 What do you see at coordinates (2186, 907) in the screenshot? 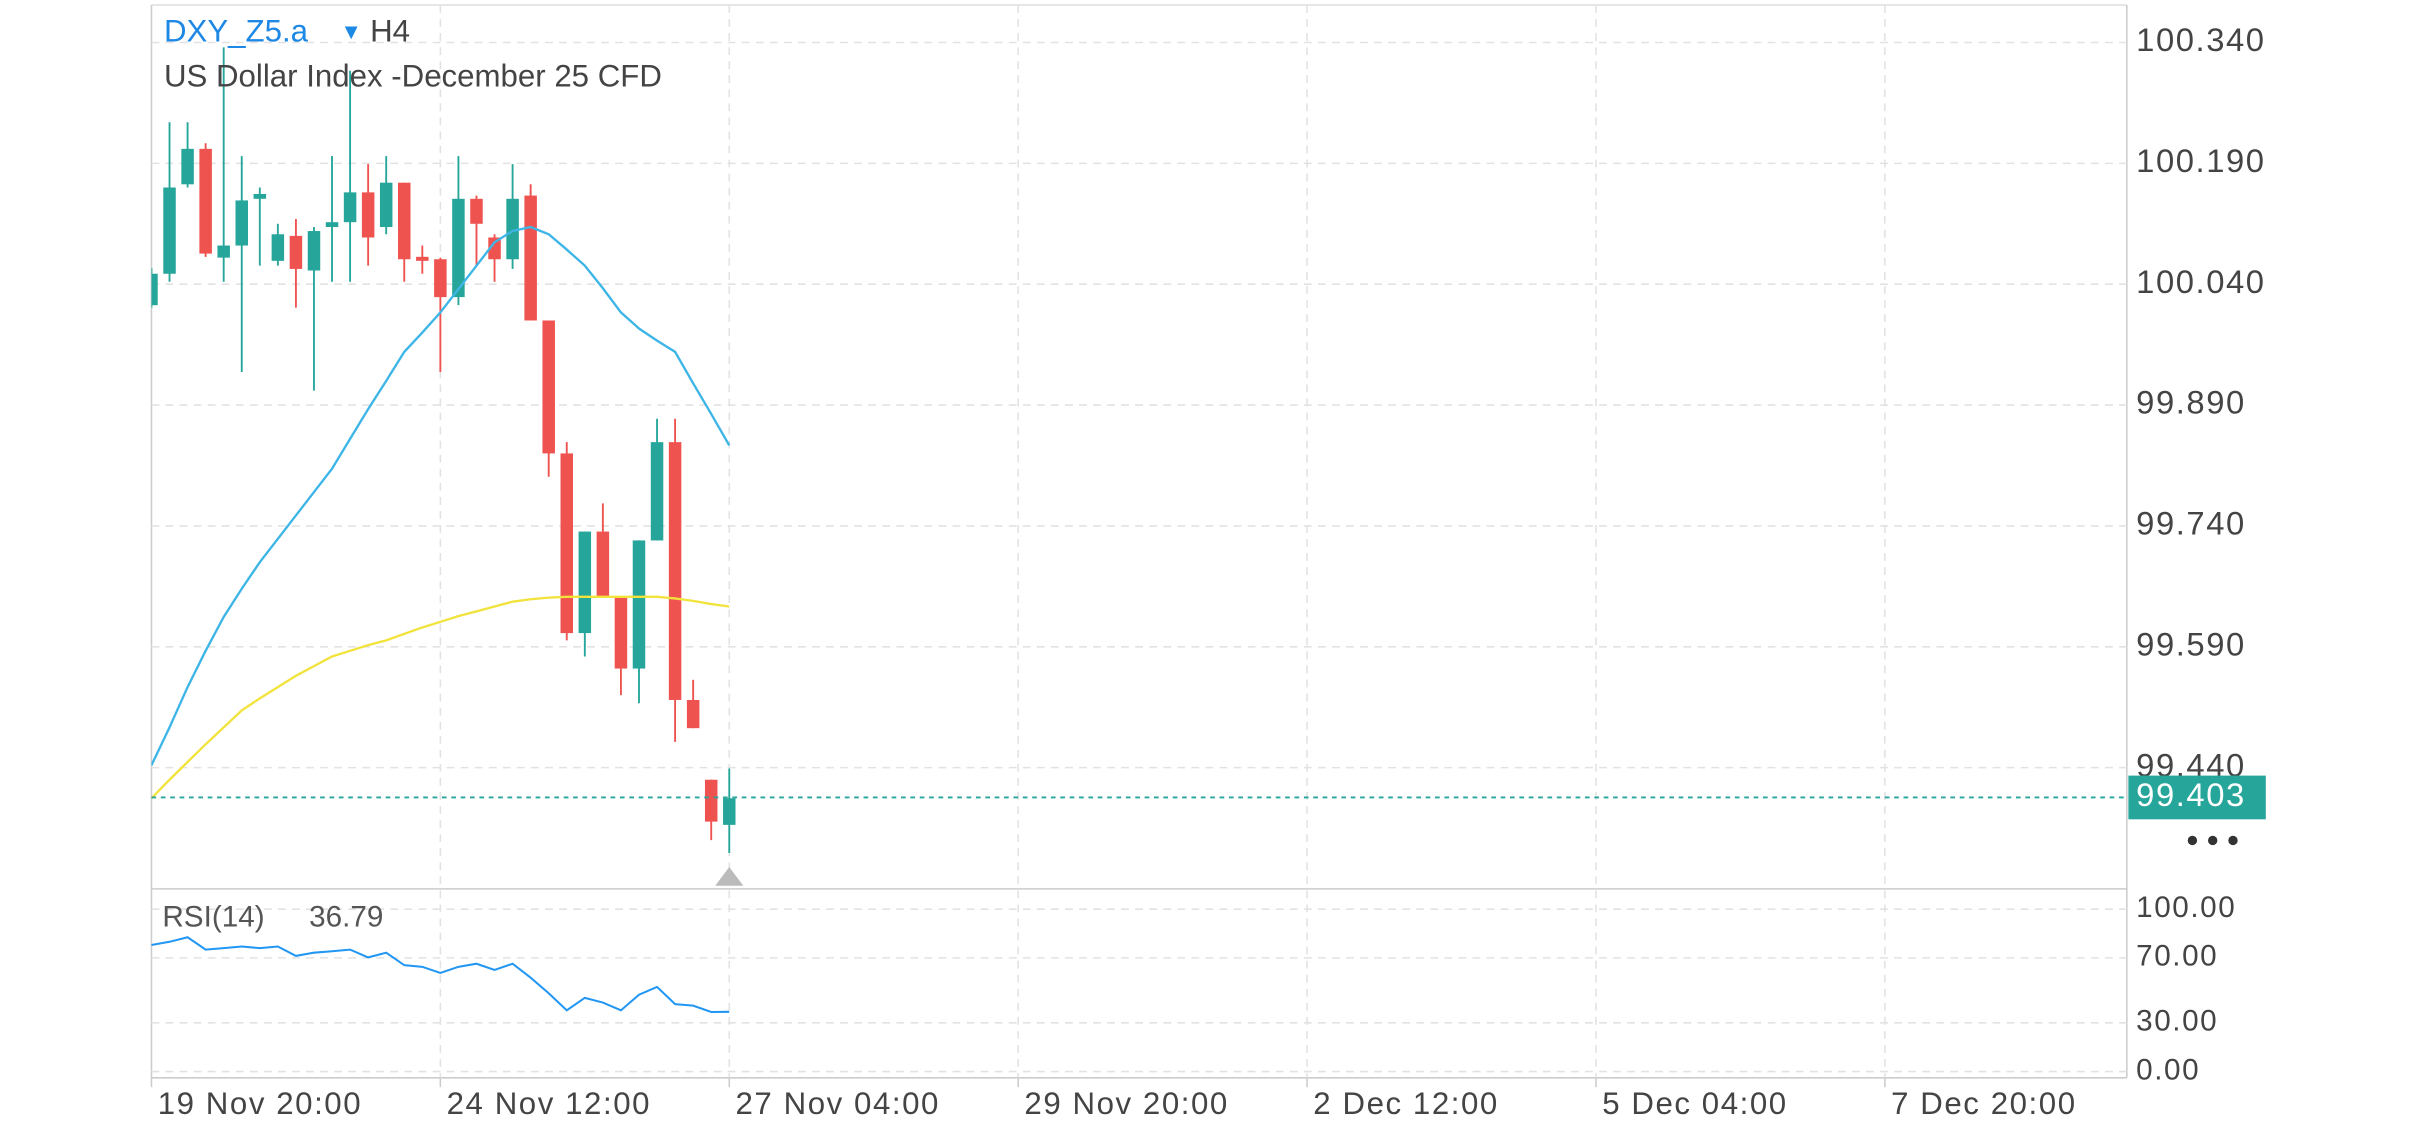
I see `y-tick-label: 100.00` at bounding box center [2186, 907].